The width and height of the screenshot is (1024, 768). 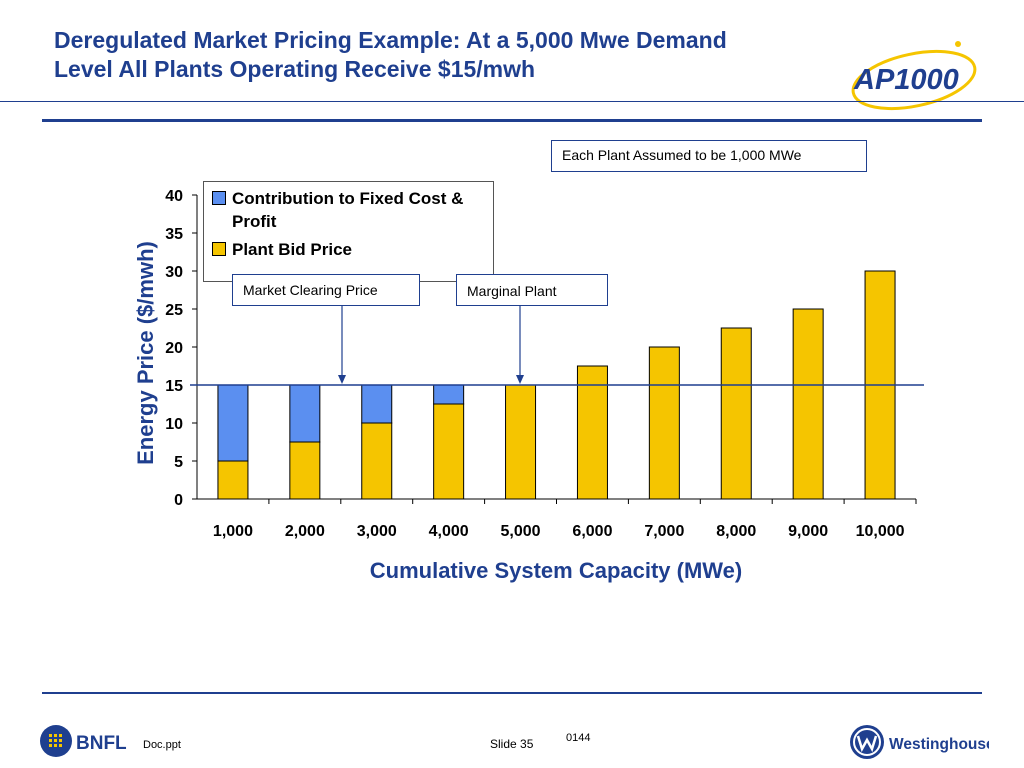 What do you see at coordinates (348, 210) in the screenshot?
I see `legend-label-contribution: Contribution to Fixed Cost & Profit` at bounding box center [348, 210].